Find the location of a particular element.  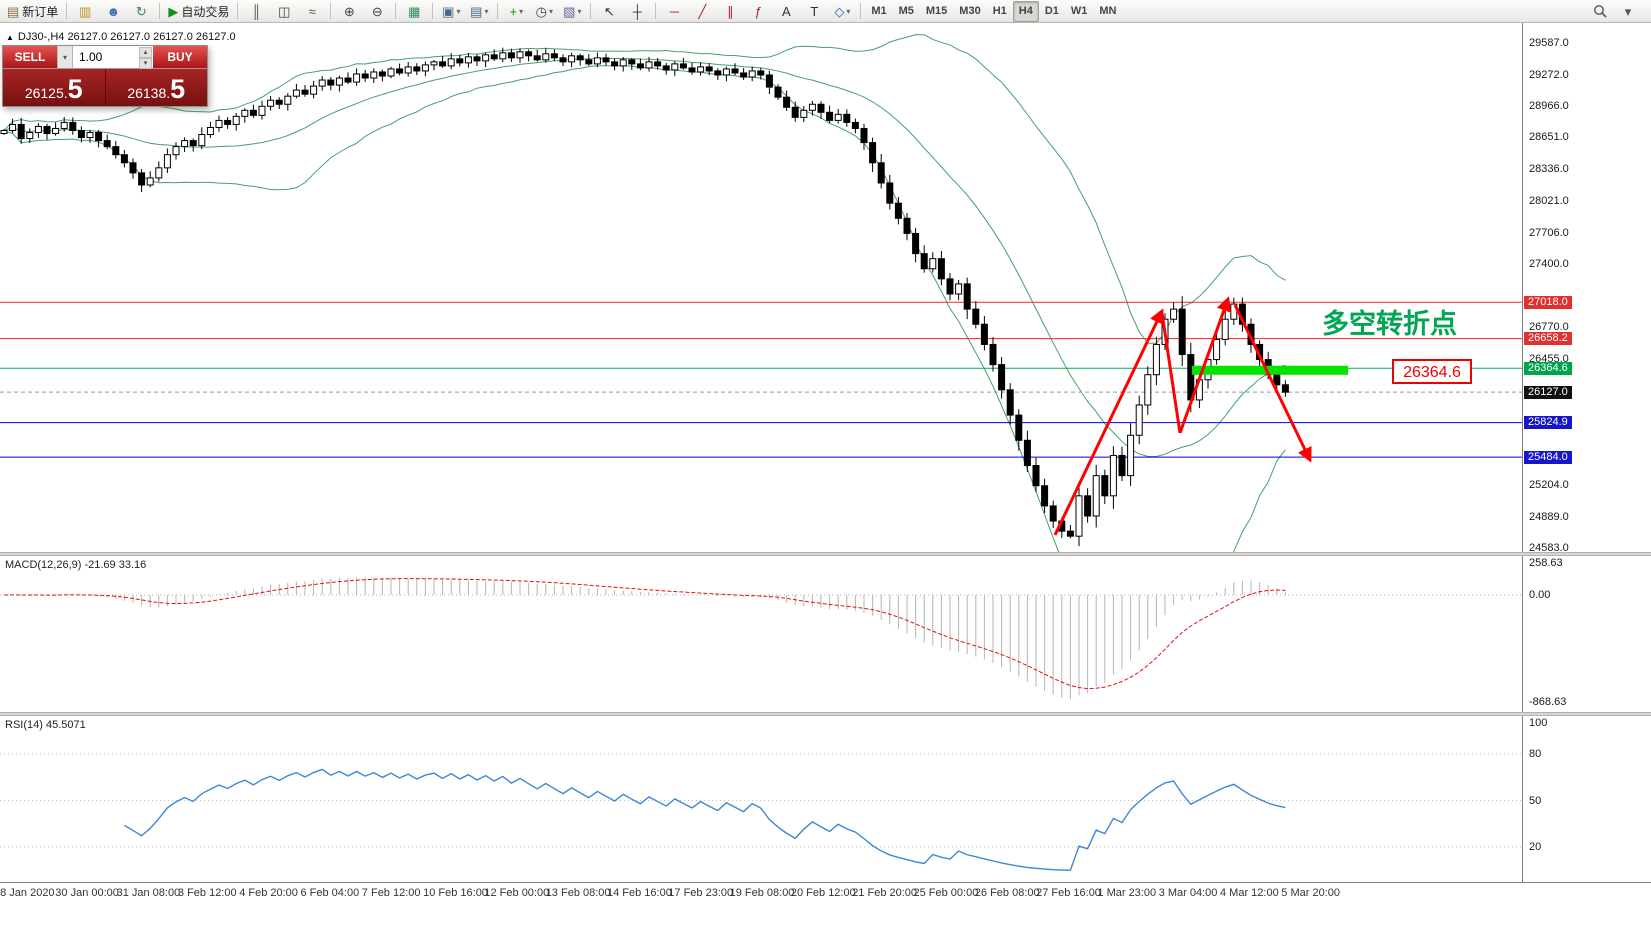

price-tag-box is located at coordinates (1432, 371).